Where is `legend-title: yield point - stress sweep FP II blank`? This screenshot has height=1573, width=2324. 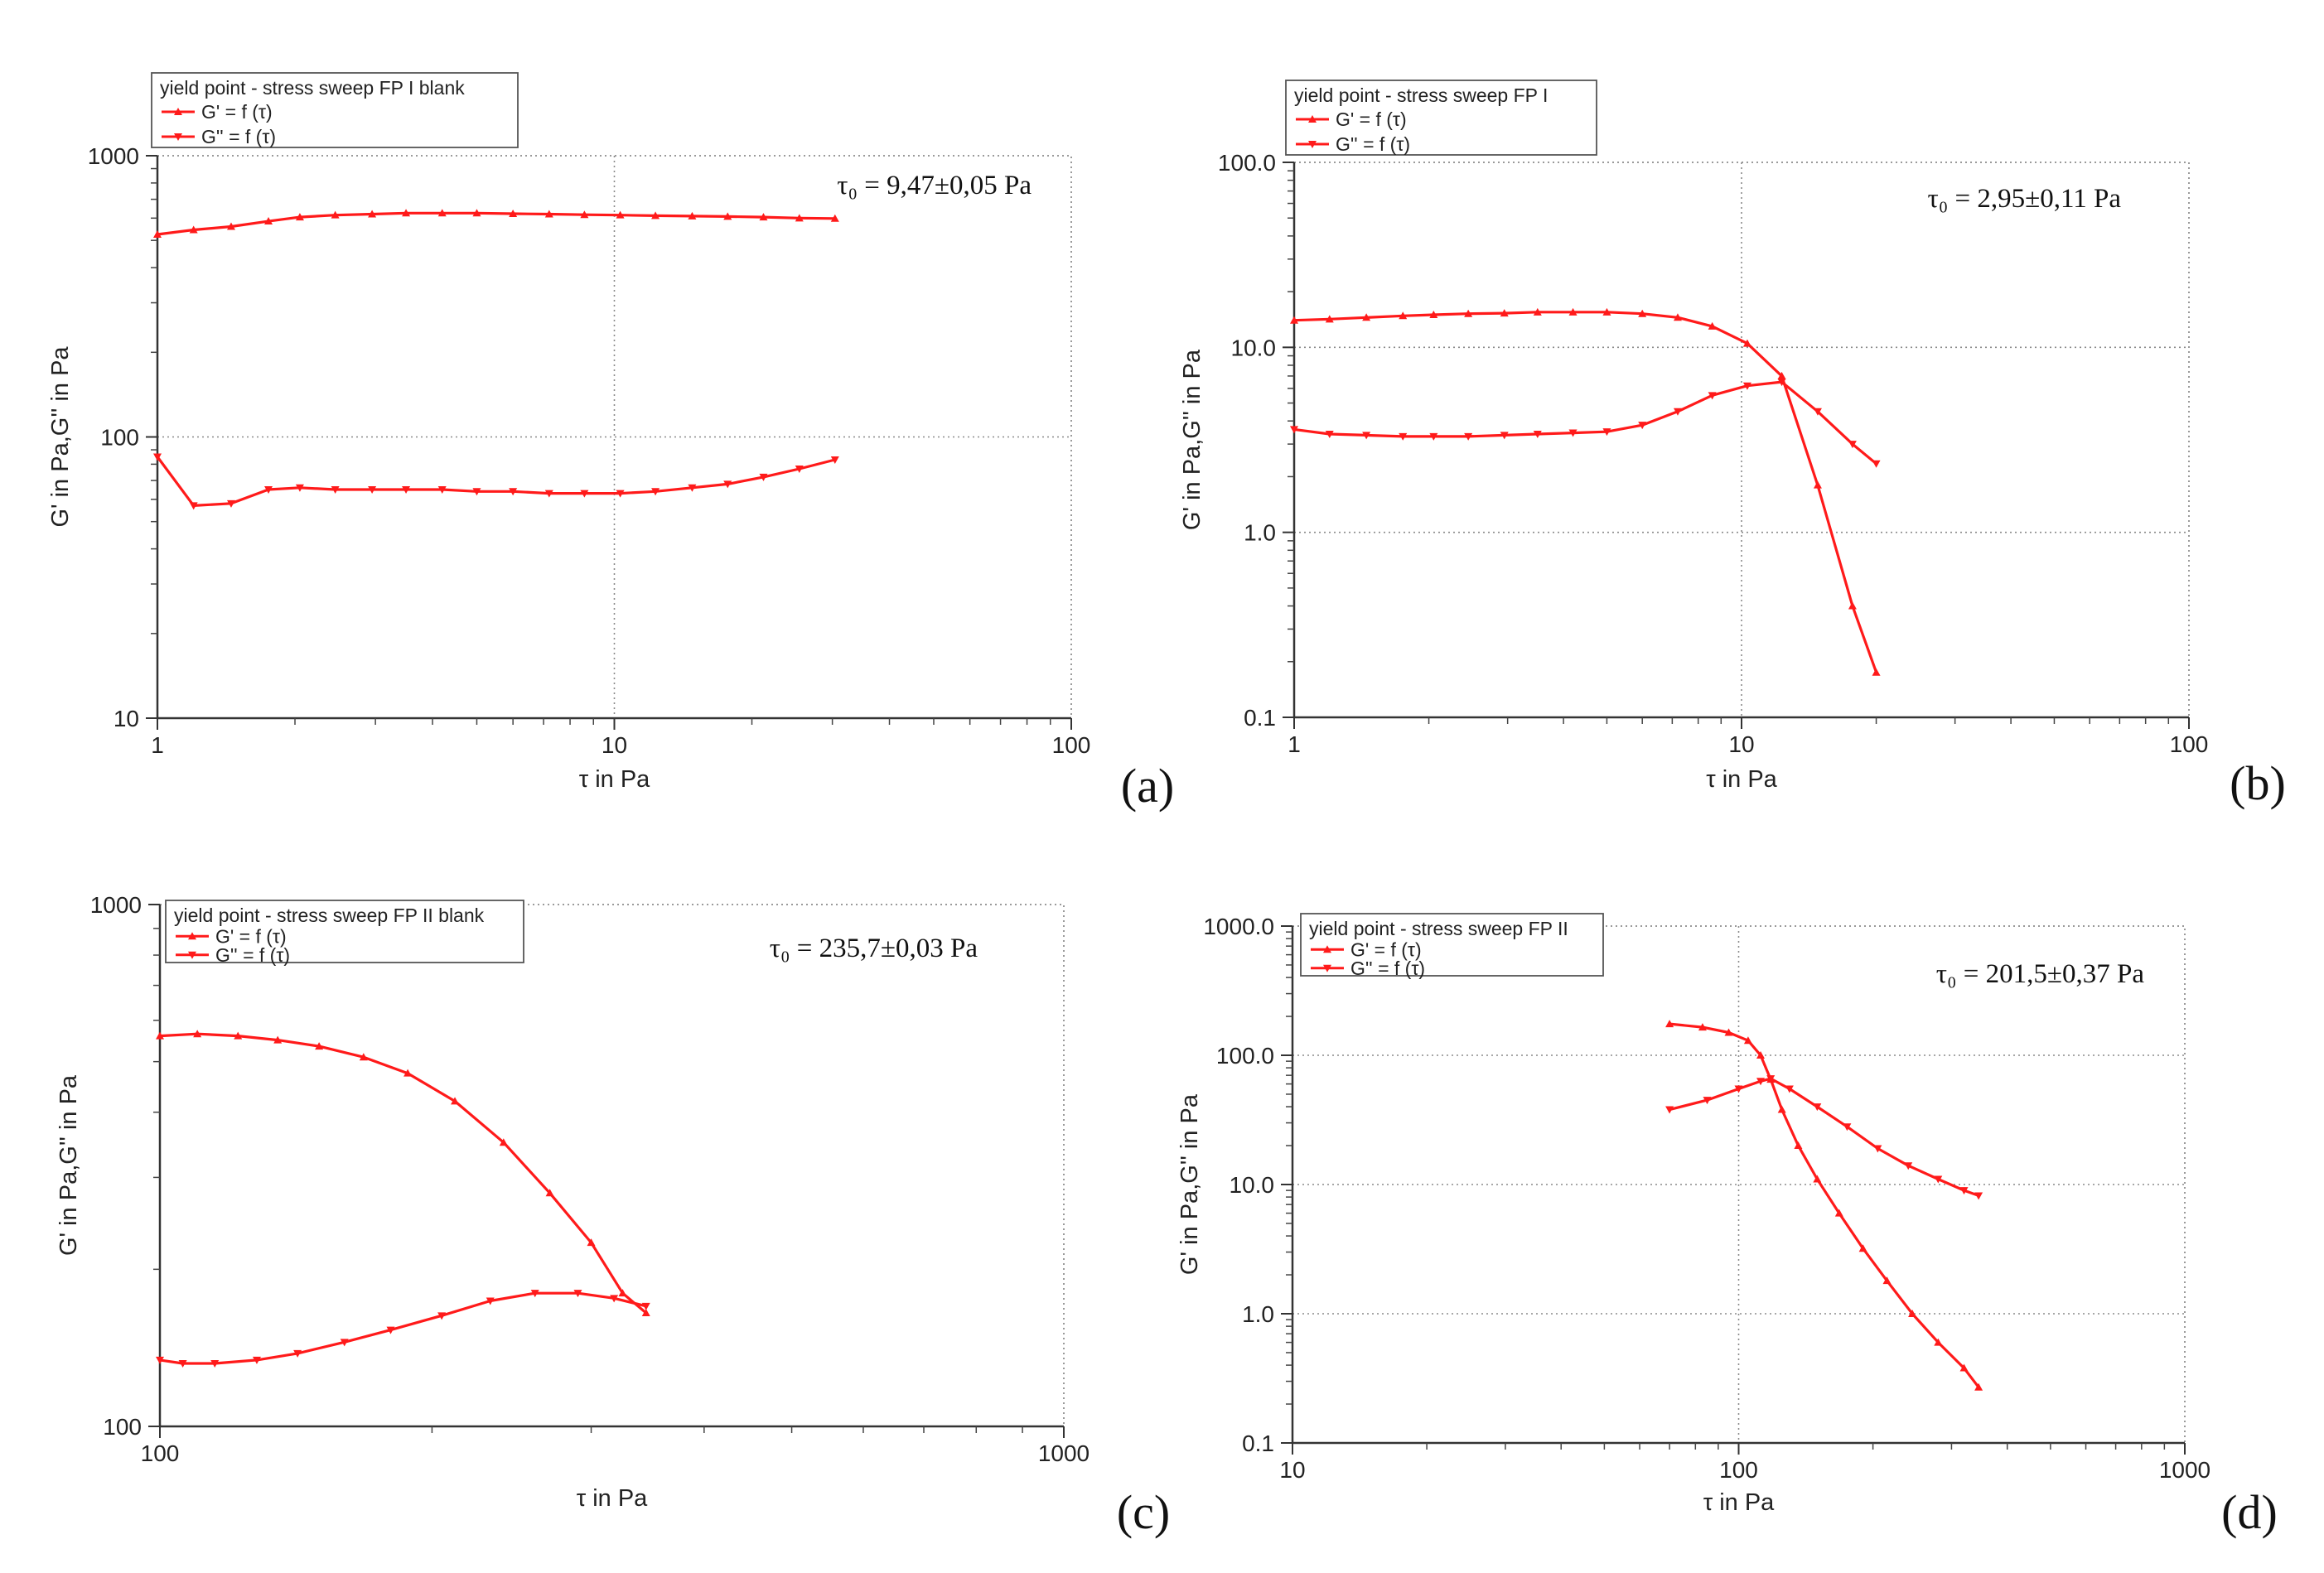 legend-title: yield point - stress sweep FP II blank is located at coordinates (329, 916).